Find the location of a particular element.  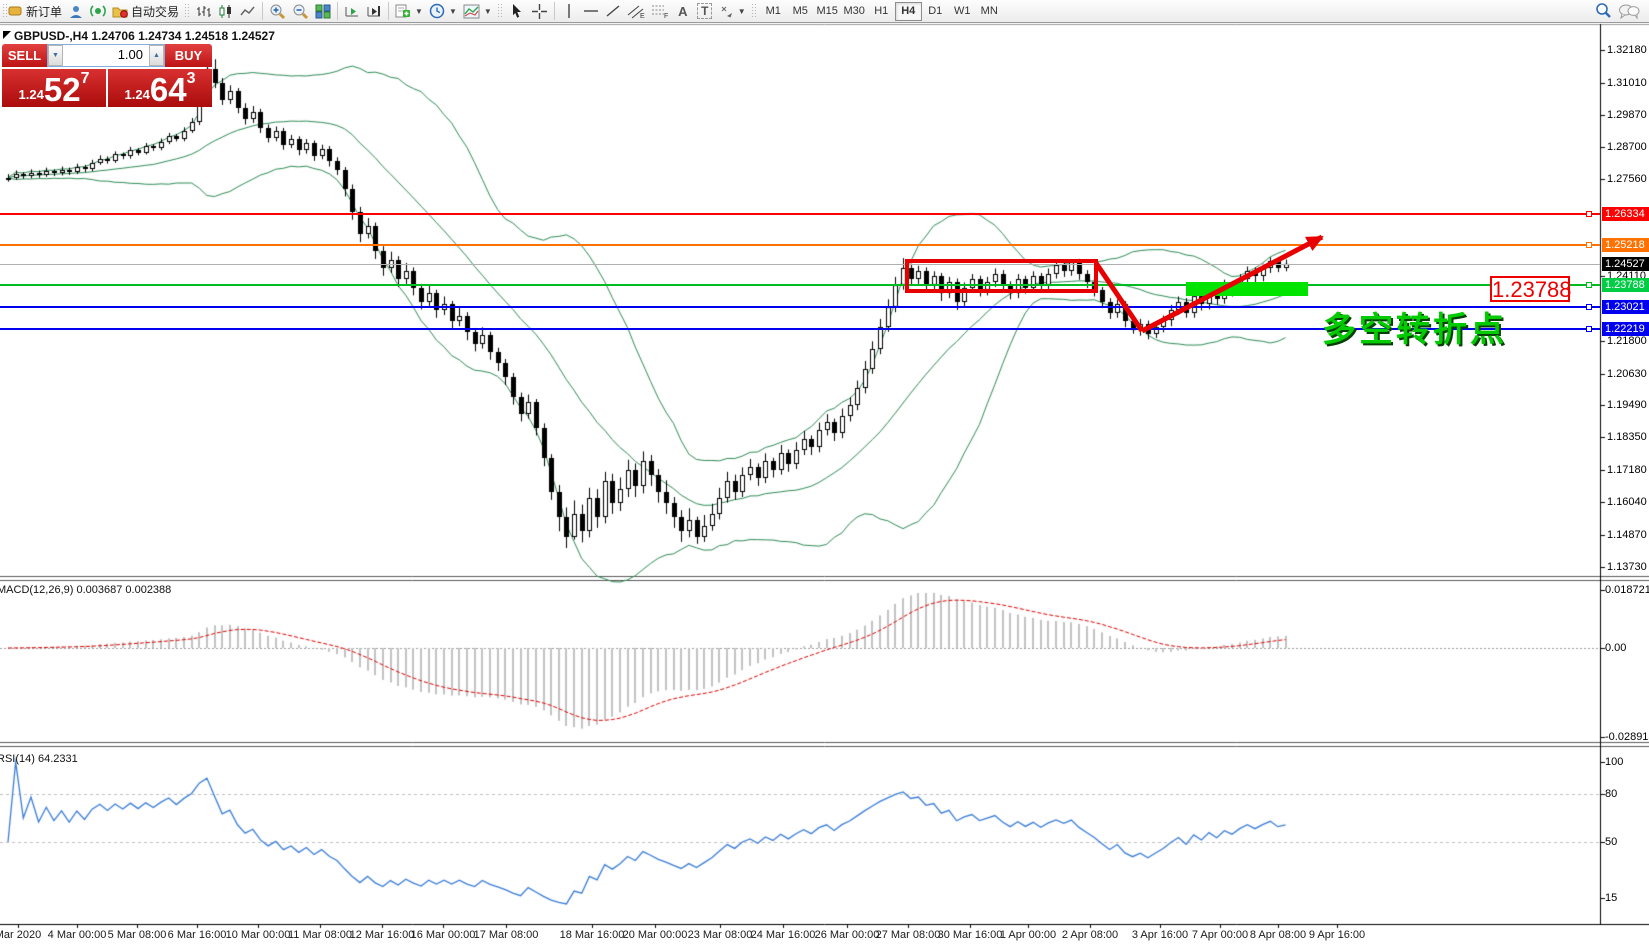

chat-bubbles-icon is located at coordinates (1629, 11).